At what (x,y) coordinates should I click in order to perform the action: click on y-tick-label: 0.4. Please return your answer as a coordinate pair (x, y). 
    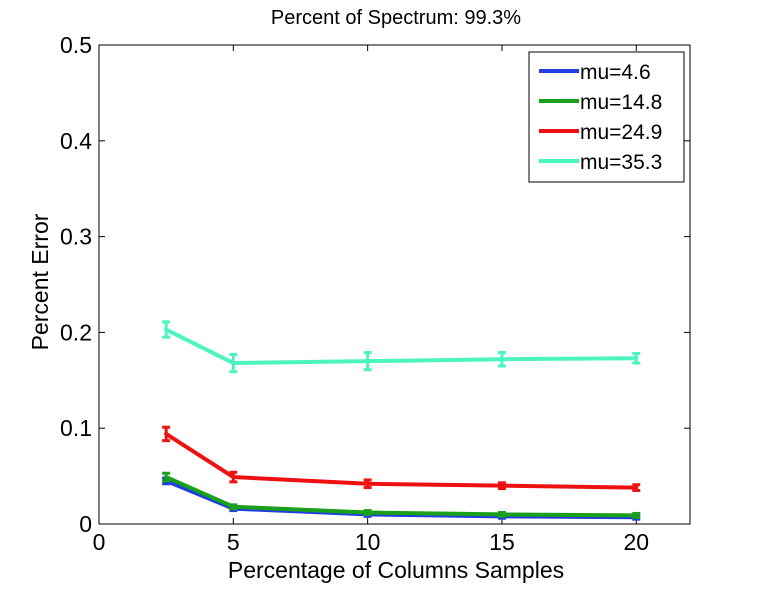
    Looking at the image, I should click on (76, 141).